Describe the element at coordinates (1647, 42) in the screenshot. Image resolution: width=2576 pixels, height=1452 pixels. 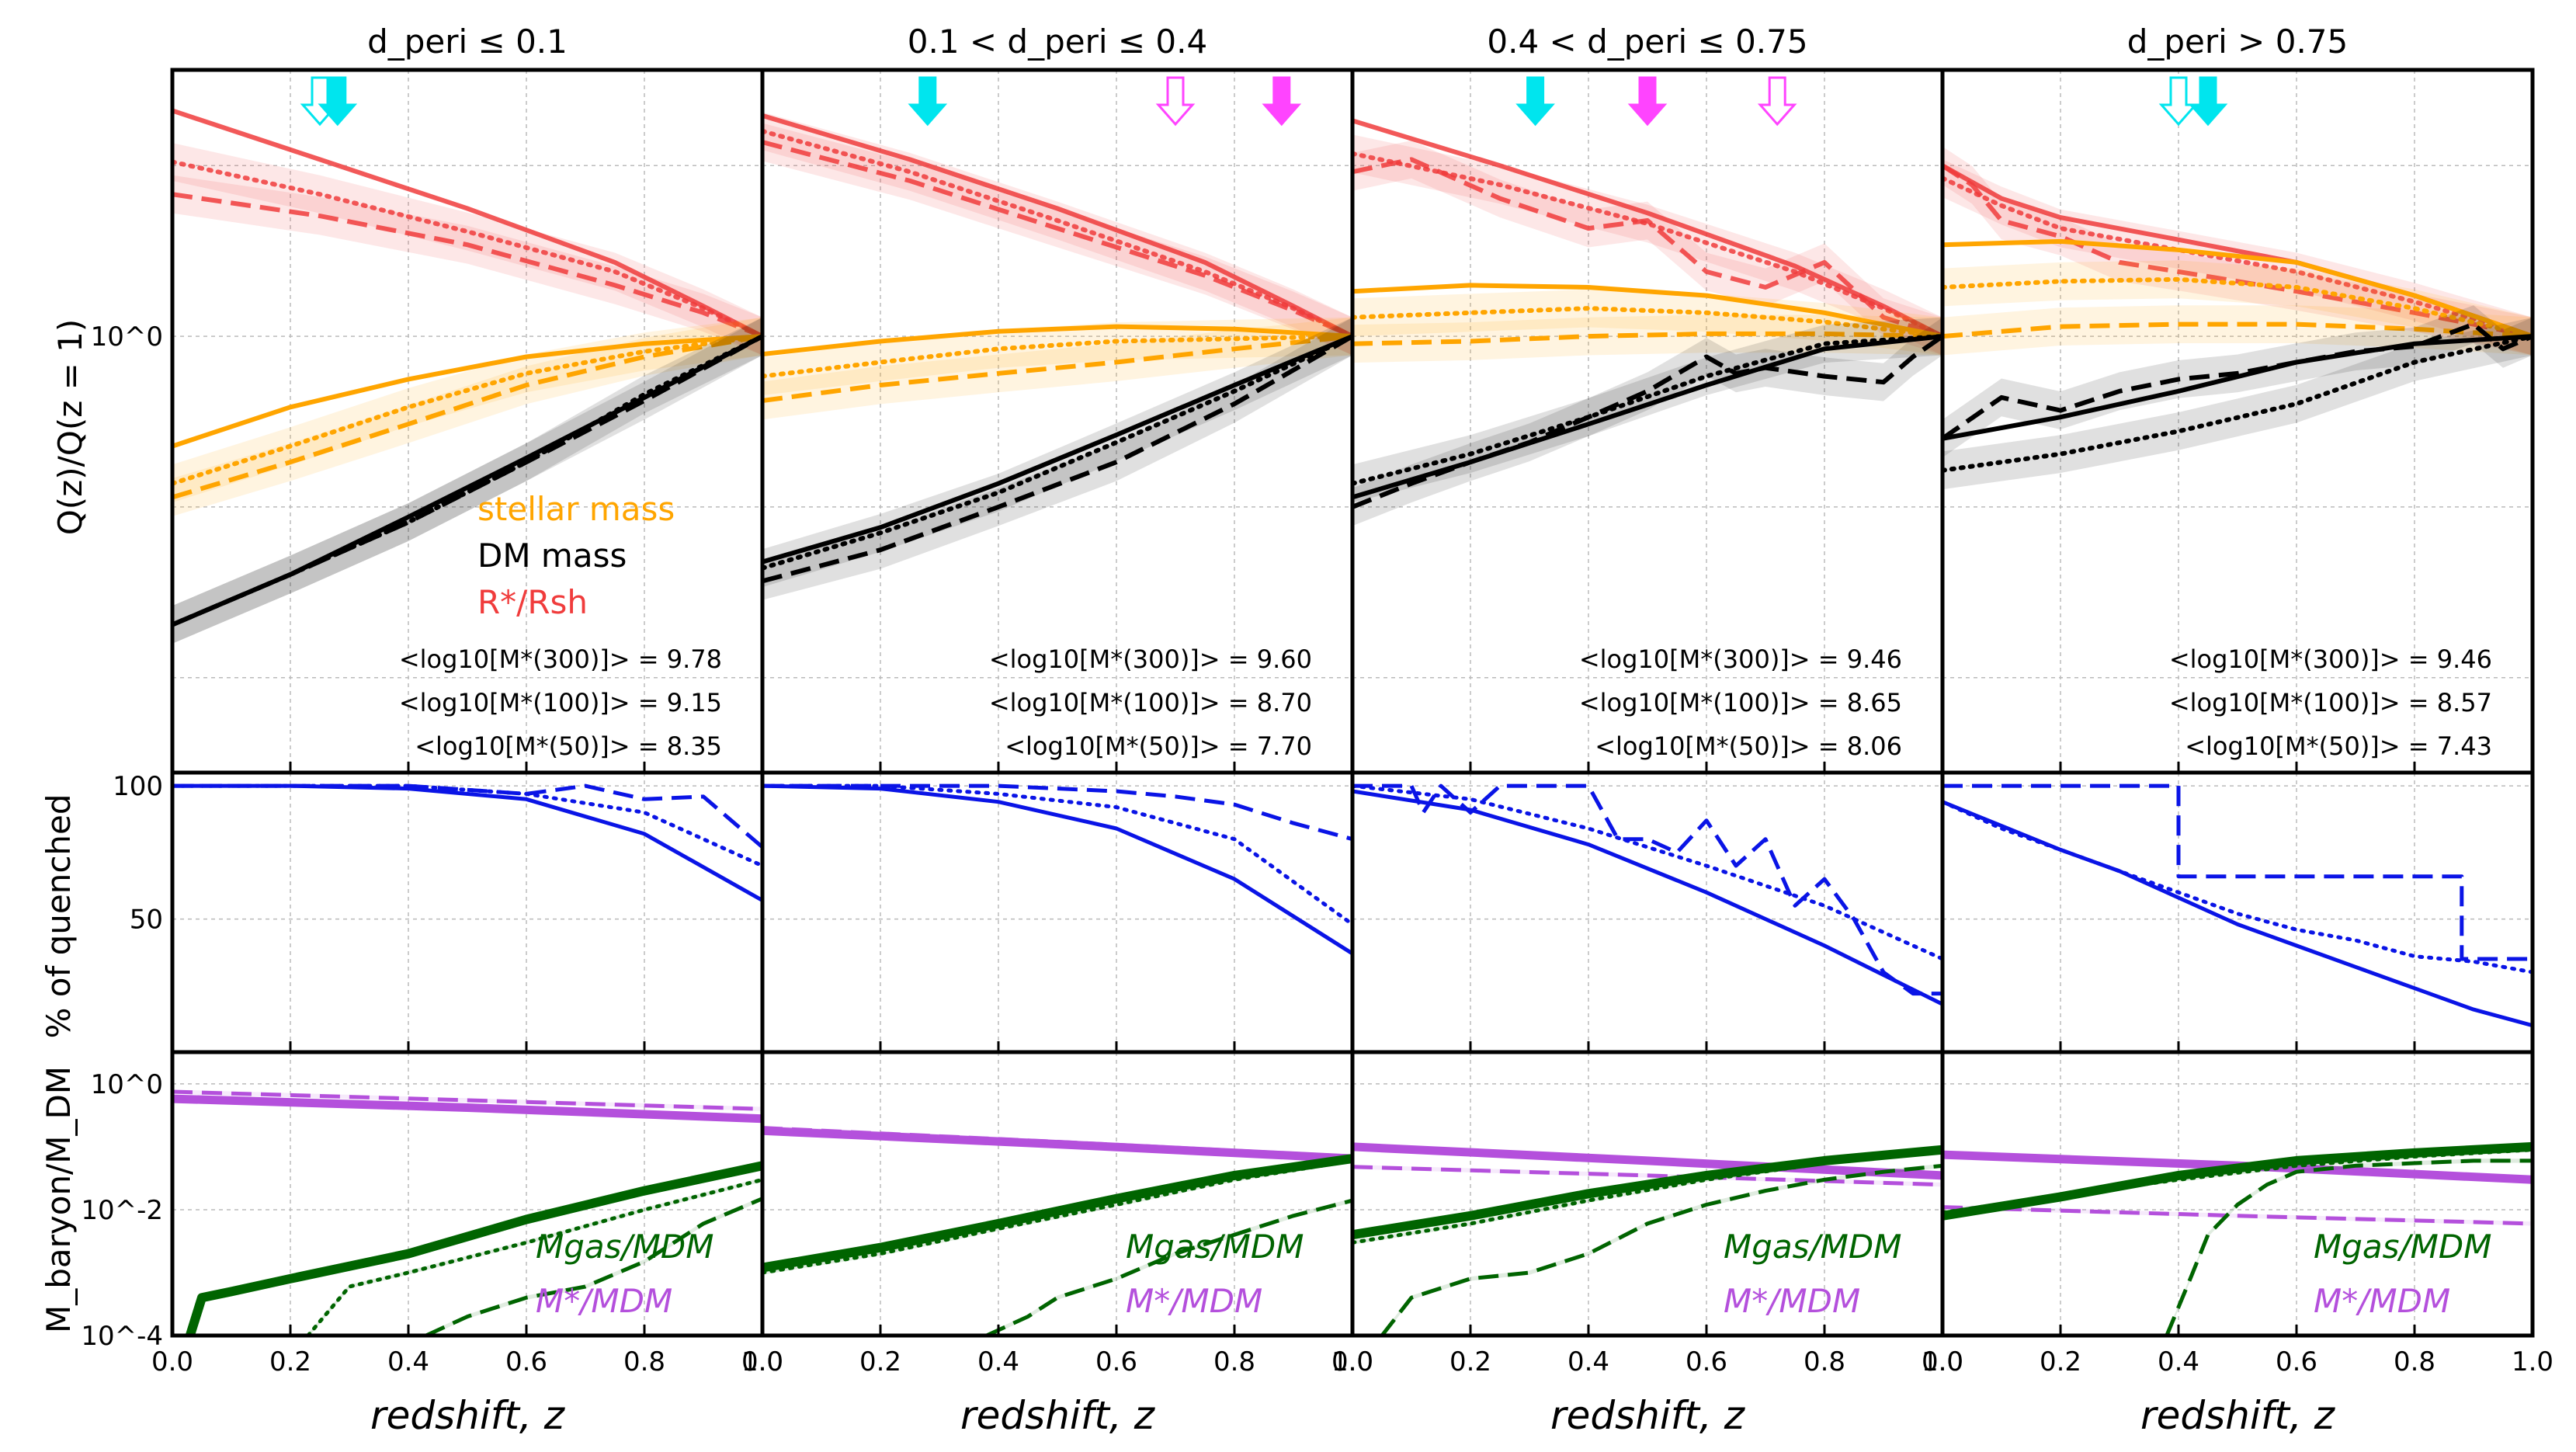
I see `column-title-3: 0.4 < d_peri ≤ 0.75` at that location.